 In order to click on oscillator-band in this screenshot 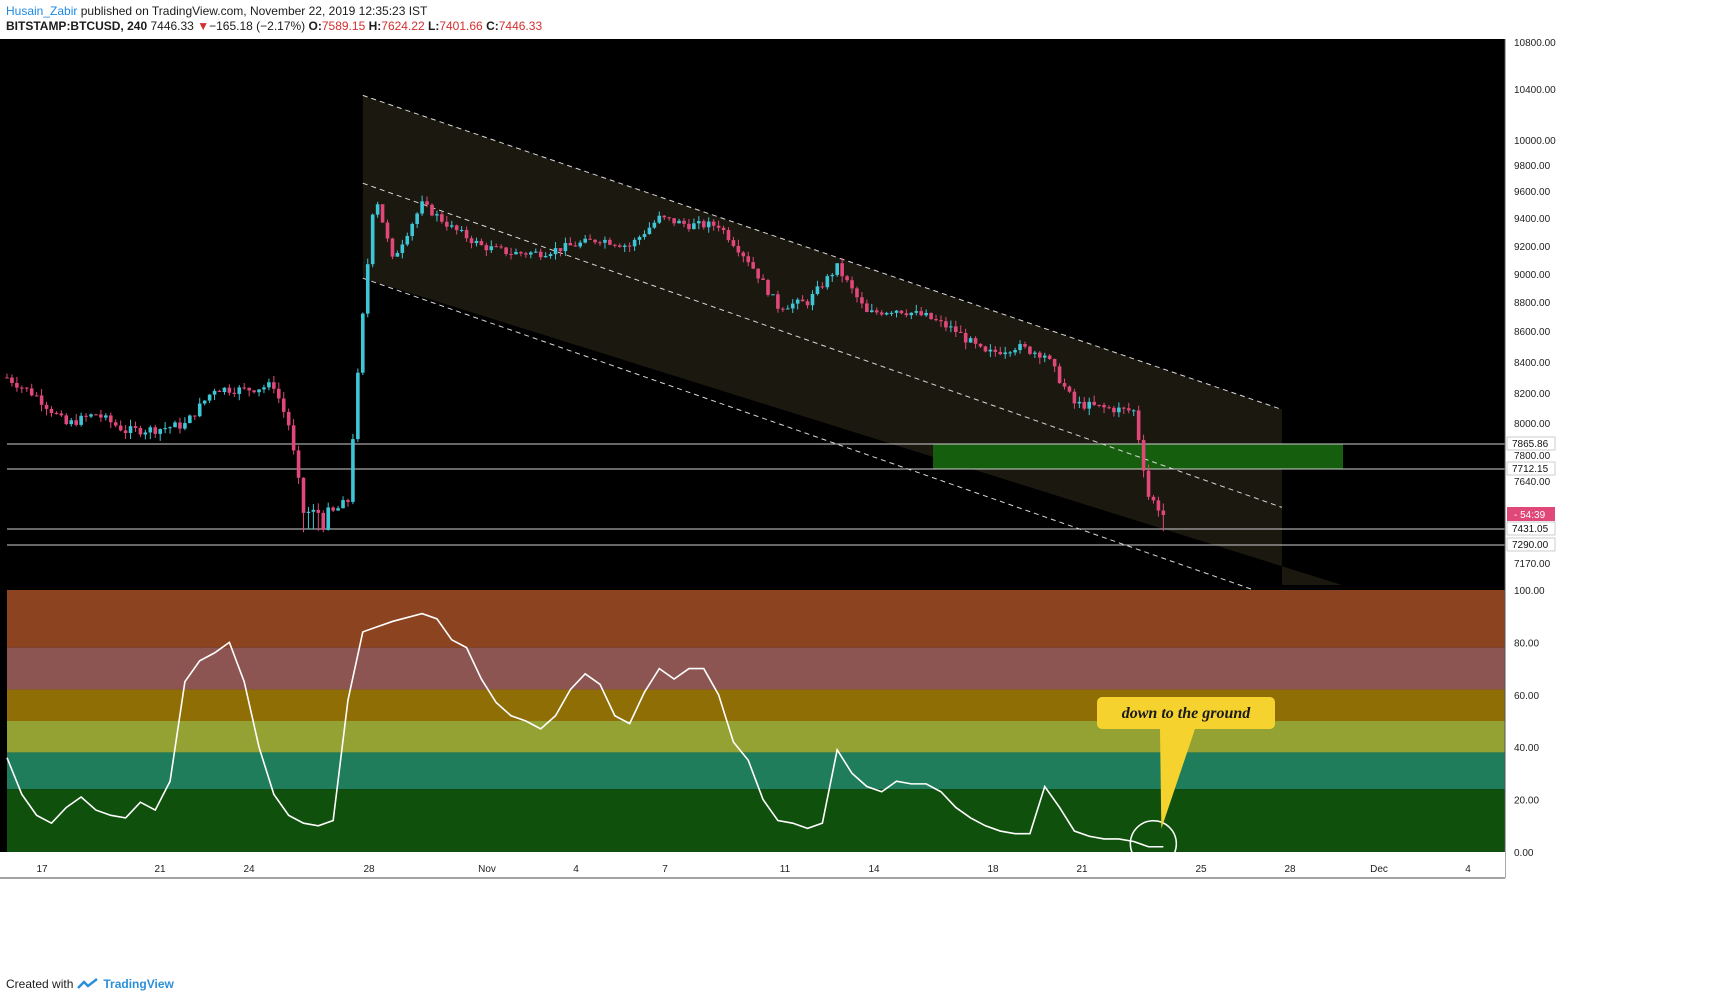, I will do `click(756, 619)`.